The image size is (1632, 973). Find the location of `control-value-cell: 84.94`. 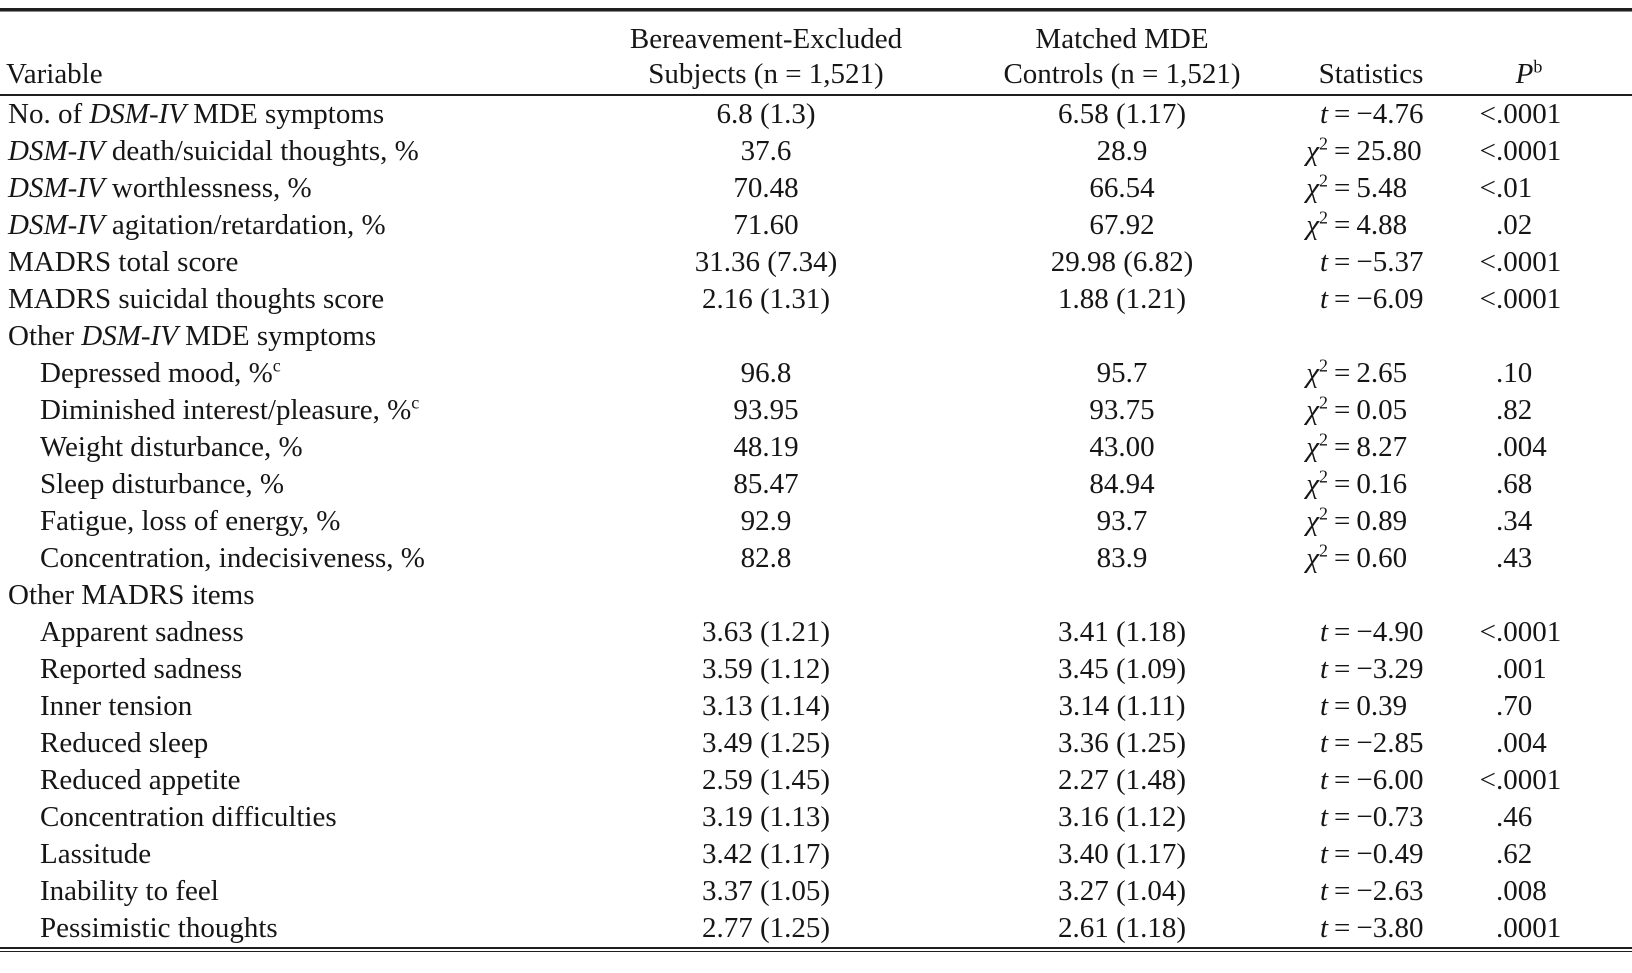

control-value-cell: 84.94 is located at coordinates (1122, 484).